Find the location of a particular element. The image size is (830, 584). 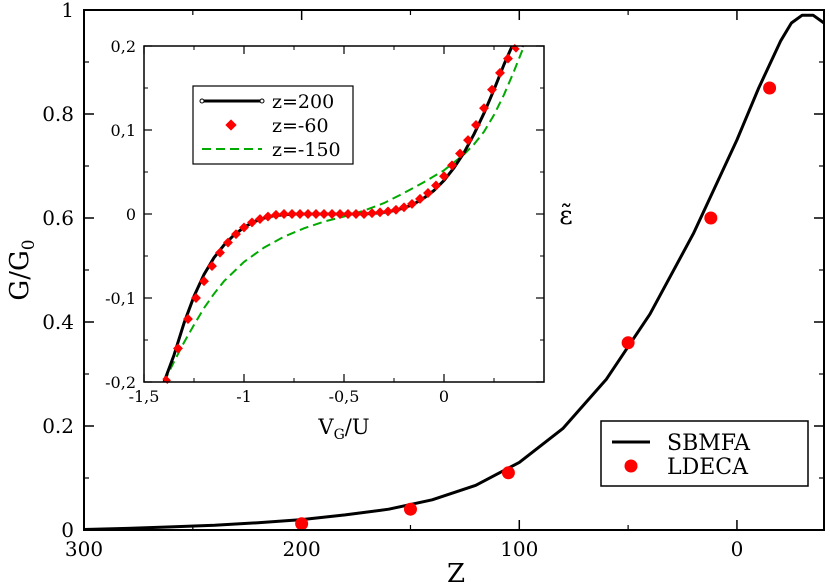

main-legend: SBMFA LDECA is located at coordinates (704, 453).